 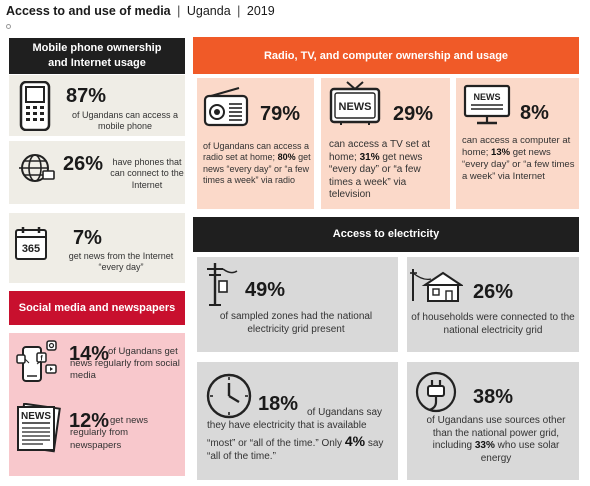 I want to click on calendar-365-icon: 365, so click(x=31, y=243).